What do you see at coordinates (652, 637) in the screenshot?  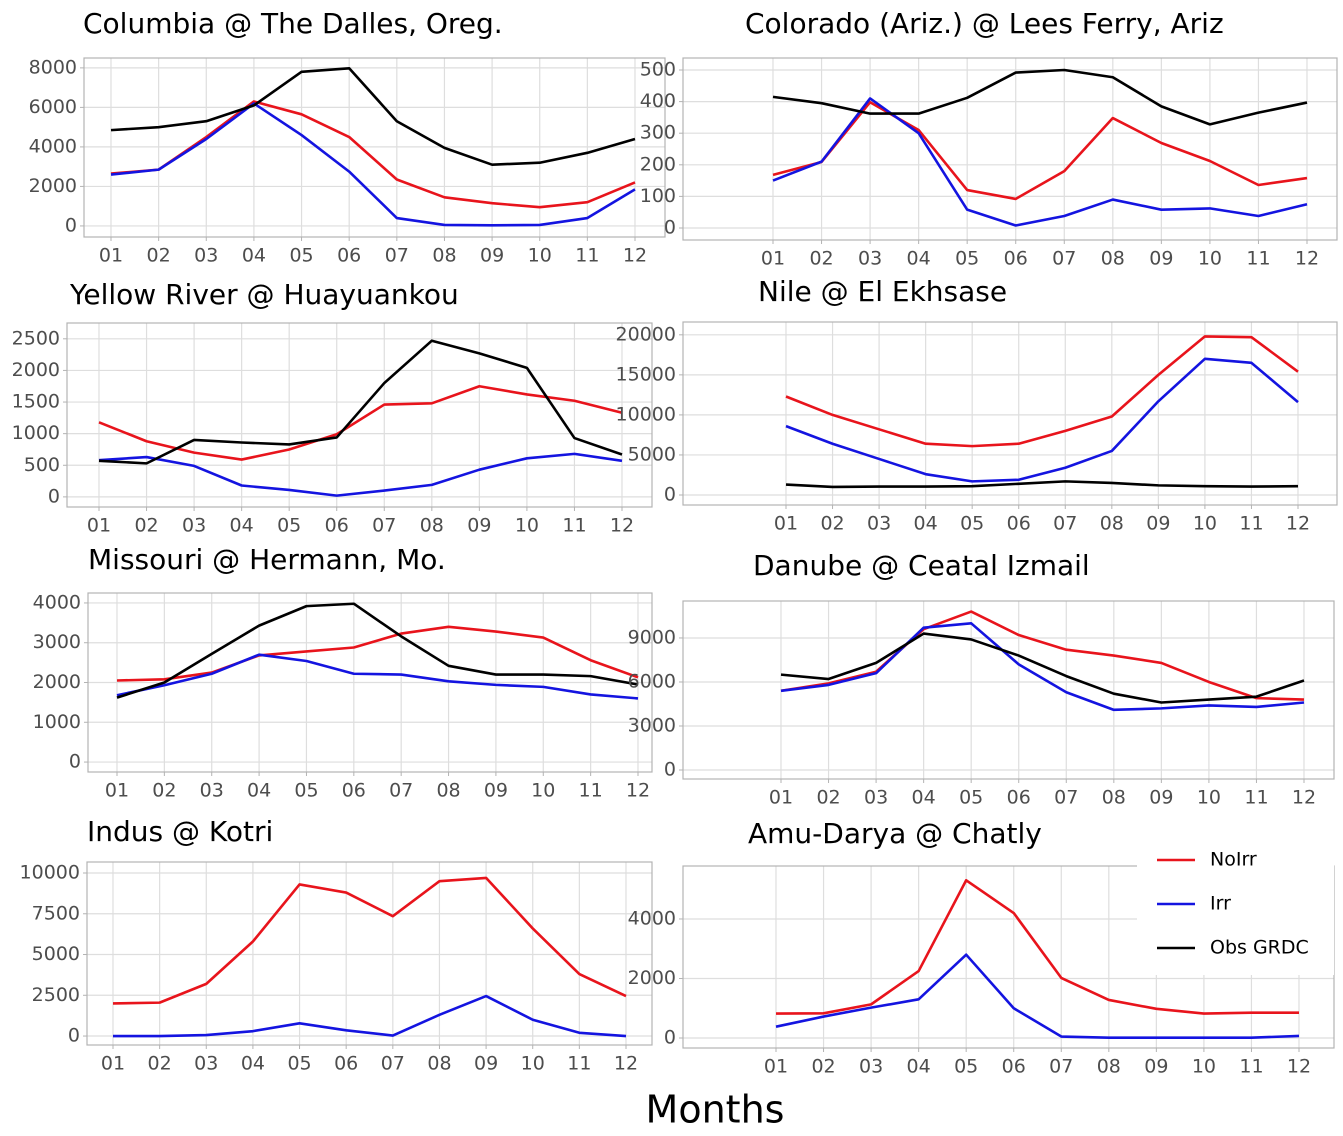 I see `y-tick-label: 9000` at bounding box center [652, 637].